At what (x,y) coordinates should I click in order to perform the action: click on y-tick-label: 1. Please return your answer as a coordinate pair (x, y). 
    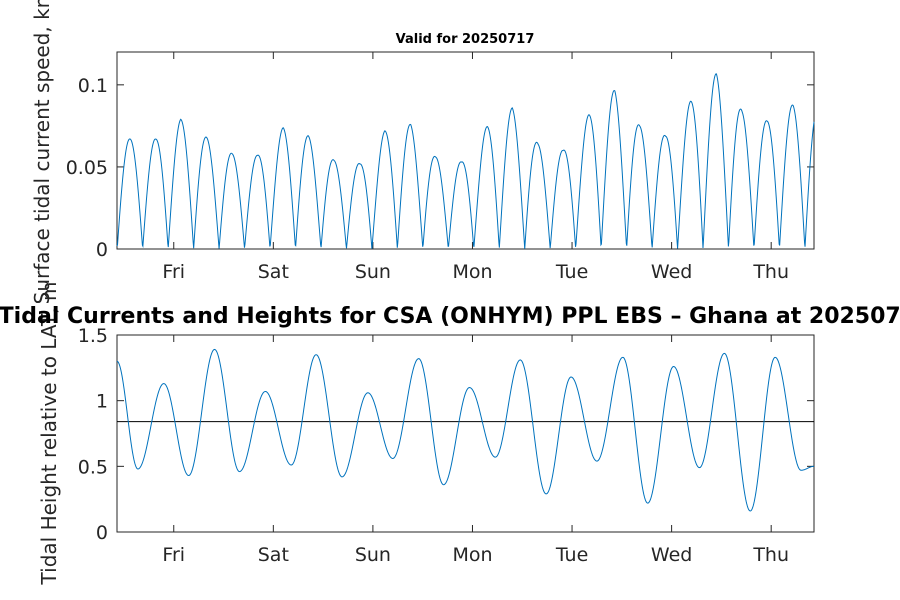
    Looking at the image, I should click on (102, 402).